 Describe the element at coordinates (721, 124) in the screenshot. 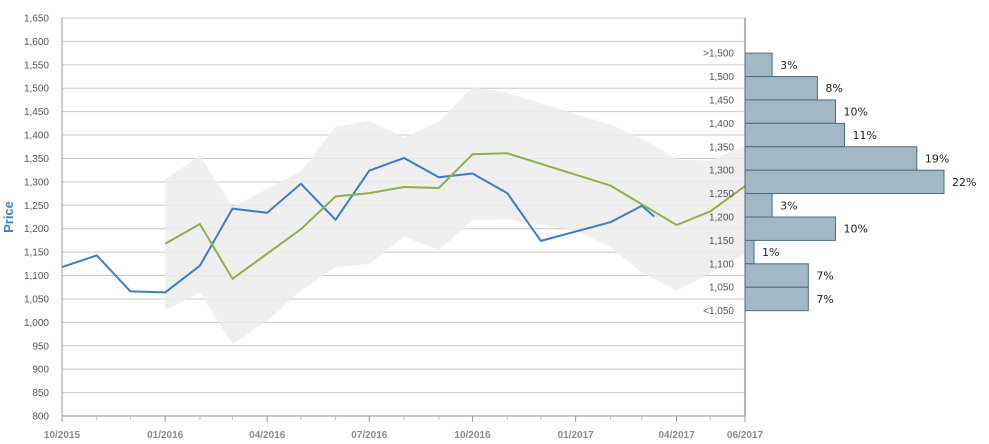

I see `histogram-bin-label: 1,400` at that location.